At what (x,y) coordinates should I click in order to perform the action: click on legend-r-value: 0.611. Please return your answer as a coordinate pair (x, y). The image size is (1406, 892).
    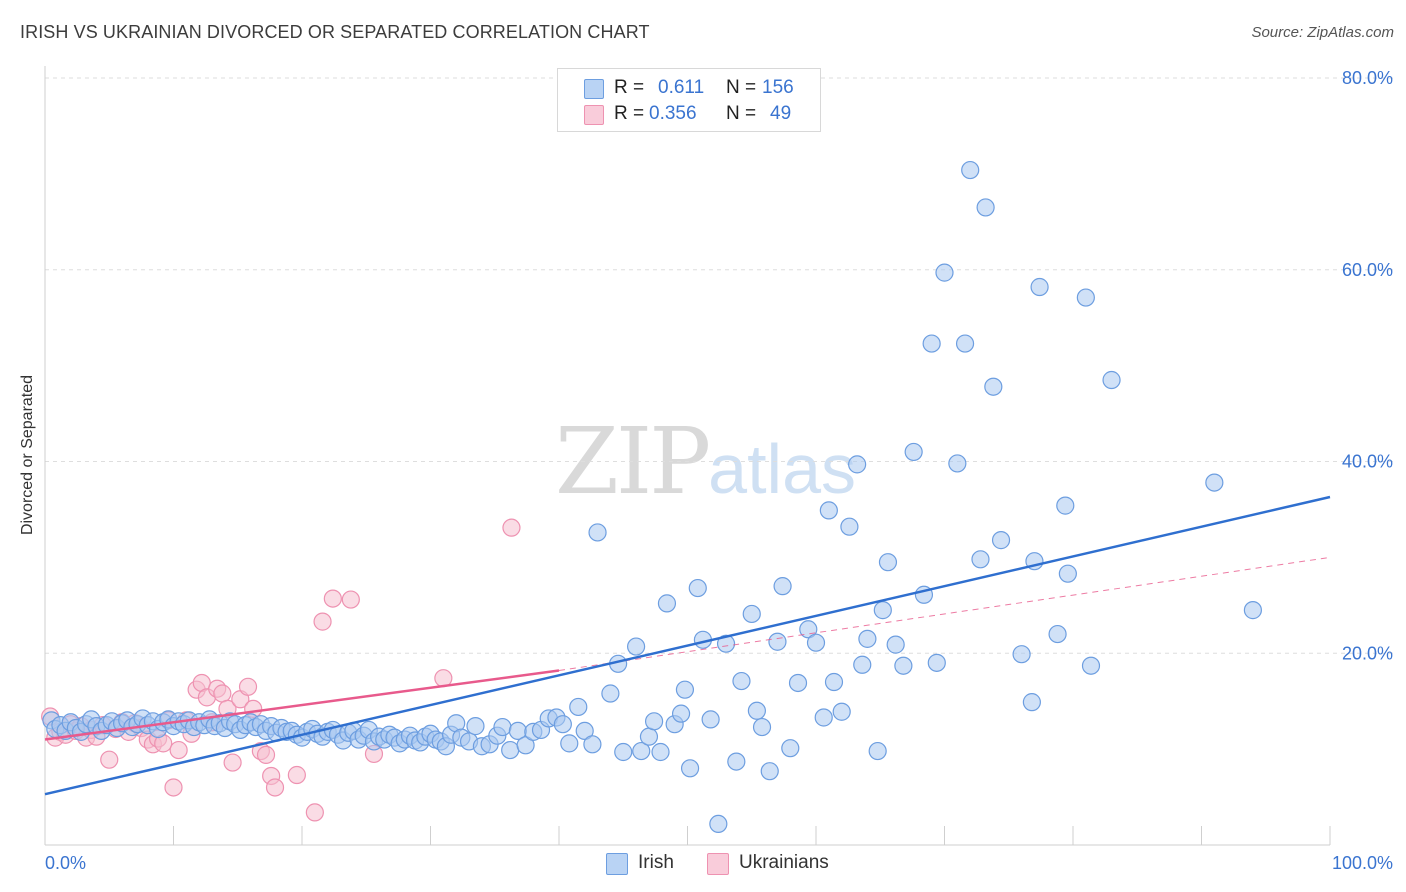
    Looking at the image, I should click on (681, 87).